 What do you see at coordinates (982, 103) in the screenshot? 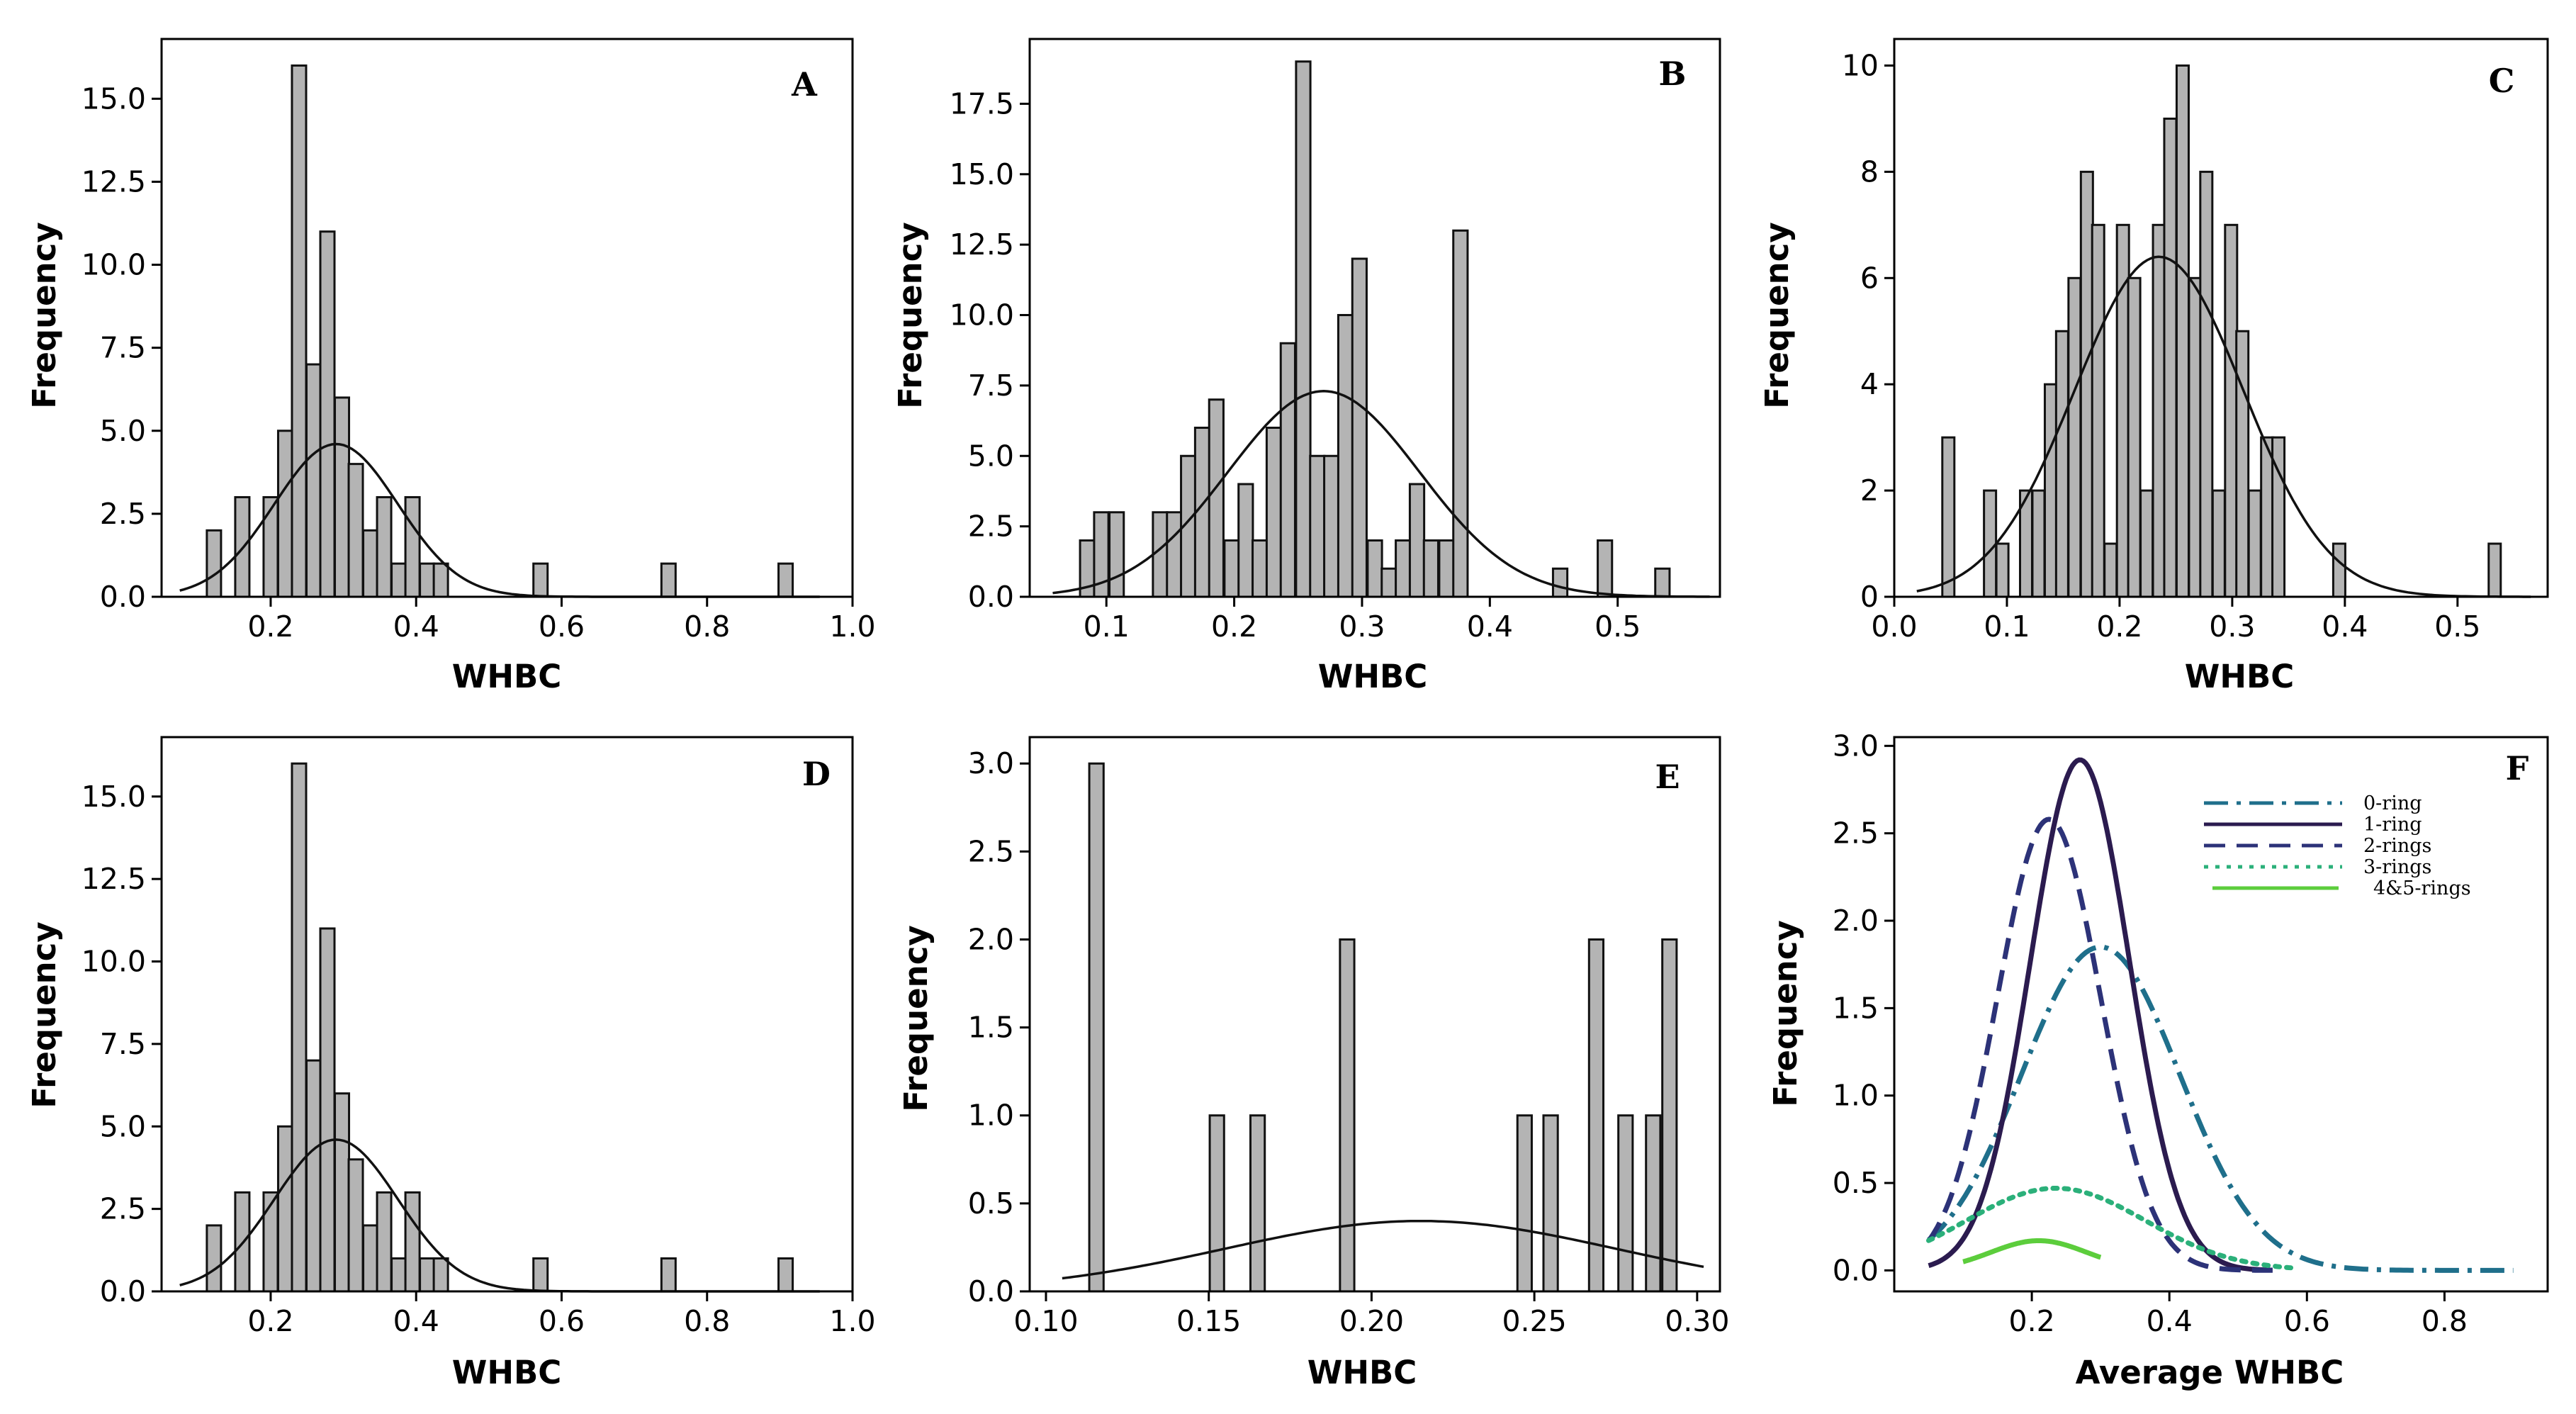
I see `ytick-label-b-7: 17.5` at bounding box center [982, 103].